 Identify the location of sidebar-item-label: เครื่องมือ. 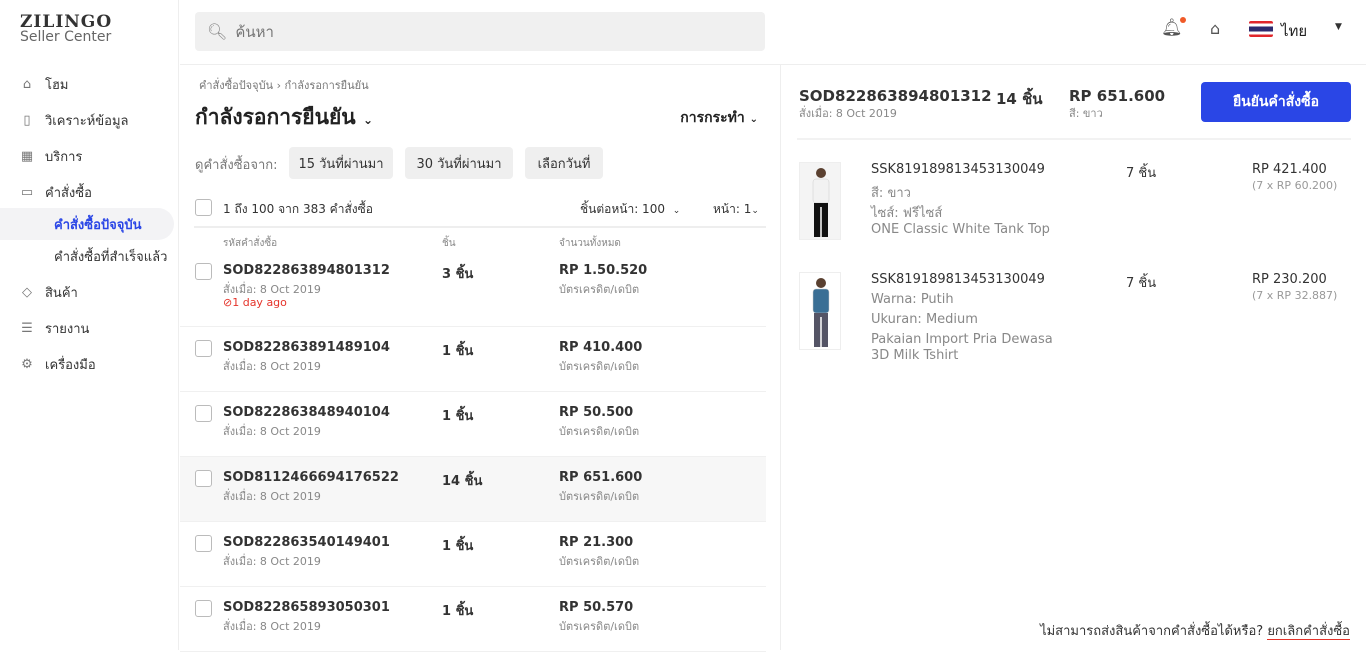
(70, 365).